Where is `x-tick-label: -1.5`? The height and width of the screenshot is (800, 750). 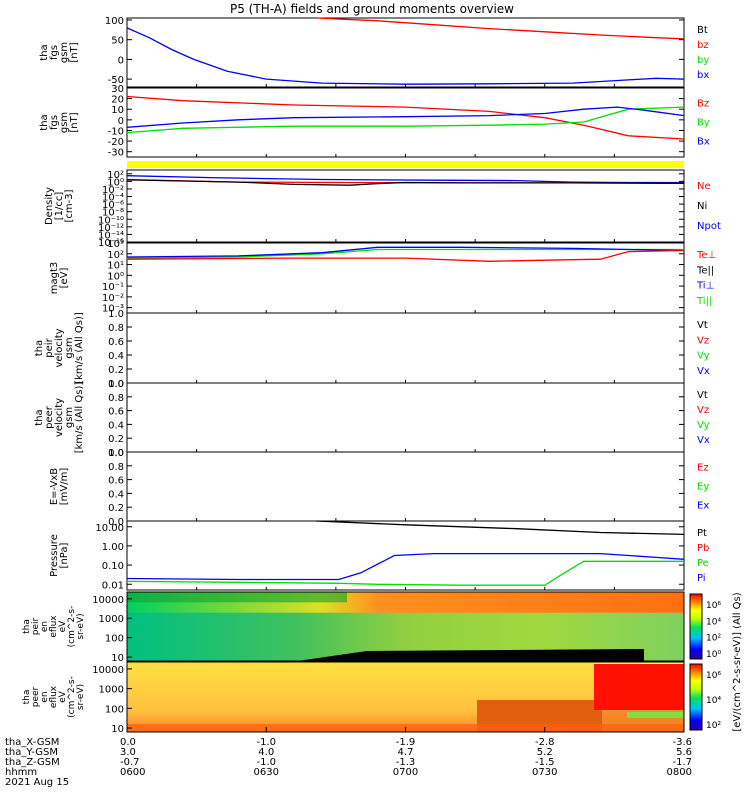 x-tick-label: -1.5 is located at coordinates (545, 762).